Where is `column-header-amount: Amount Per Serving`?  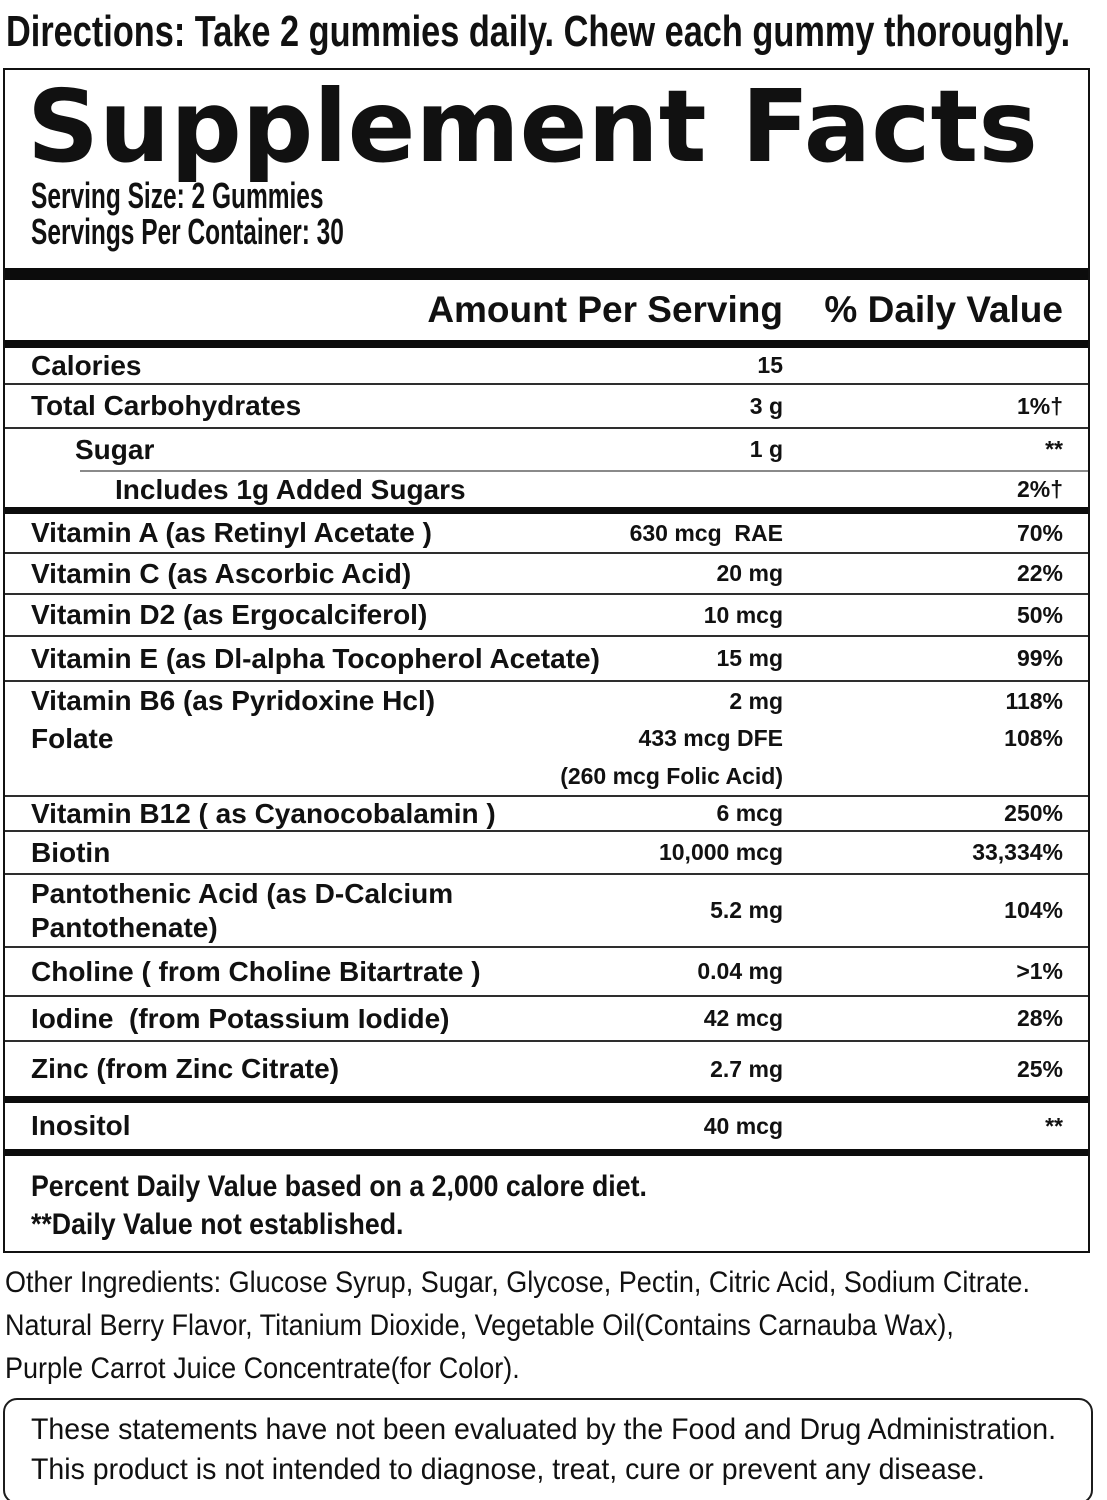 column-header-amount: Amount Per Serving is located at coordinates (605, 309).